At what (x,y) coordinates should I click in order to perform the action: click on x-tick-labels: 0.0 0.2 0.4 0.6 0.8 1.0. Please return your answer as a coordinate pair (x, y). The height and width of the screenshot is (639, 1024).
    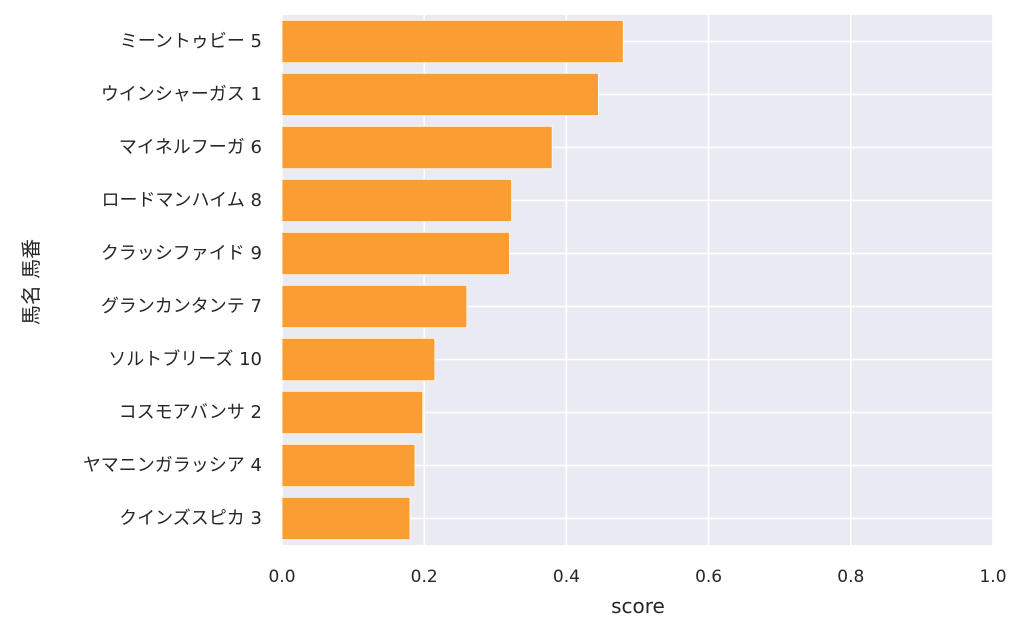
    Looking at the image, I should click on (637, 577).